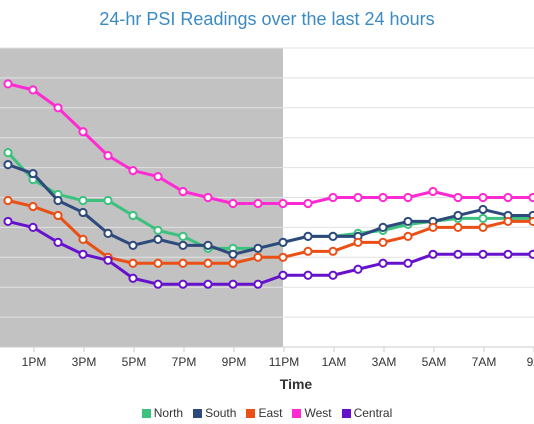  I want to click on legend-swatch-south, so click(198, 413).